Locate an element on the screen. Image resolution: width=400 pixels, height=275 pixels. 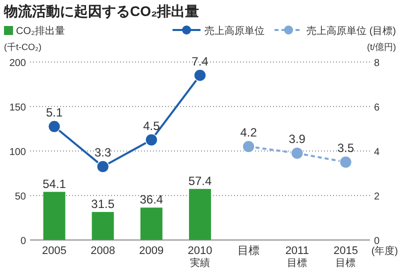
data-label: 57.4 is located at coordinates (200, 181).